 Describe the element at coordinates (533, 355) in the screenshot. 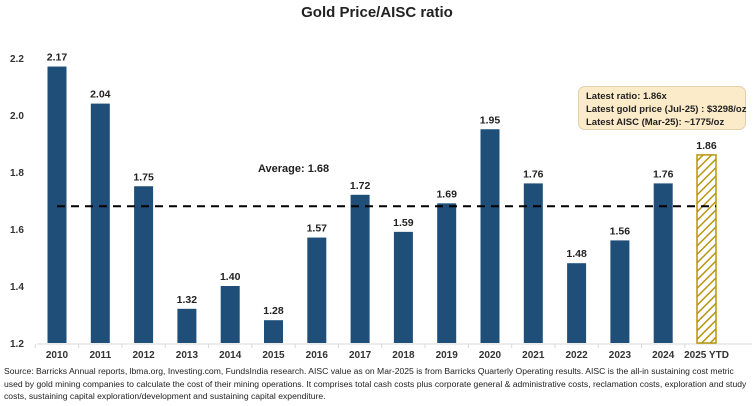

I see `x-tick-label: 2021` at that location.